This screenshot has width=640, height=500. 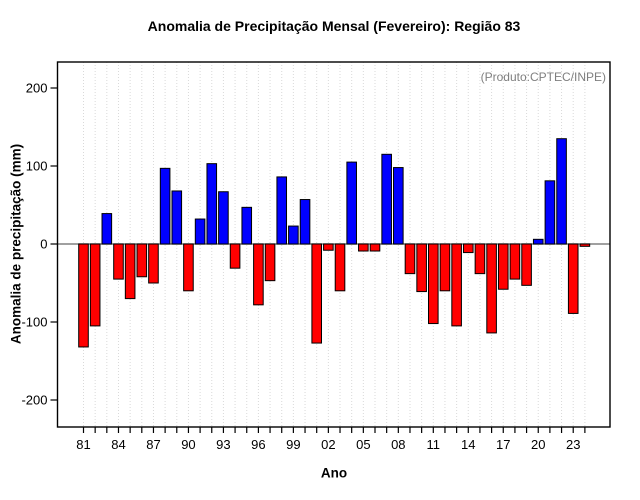 I want to click on bar-2006, so click(x=375, y=247).